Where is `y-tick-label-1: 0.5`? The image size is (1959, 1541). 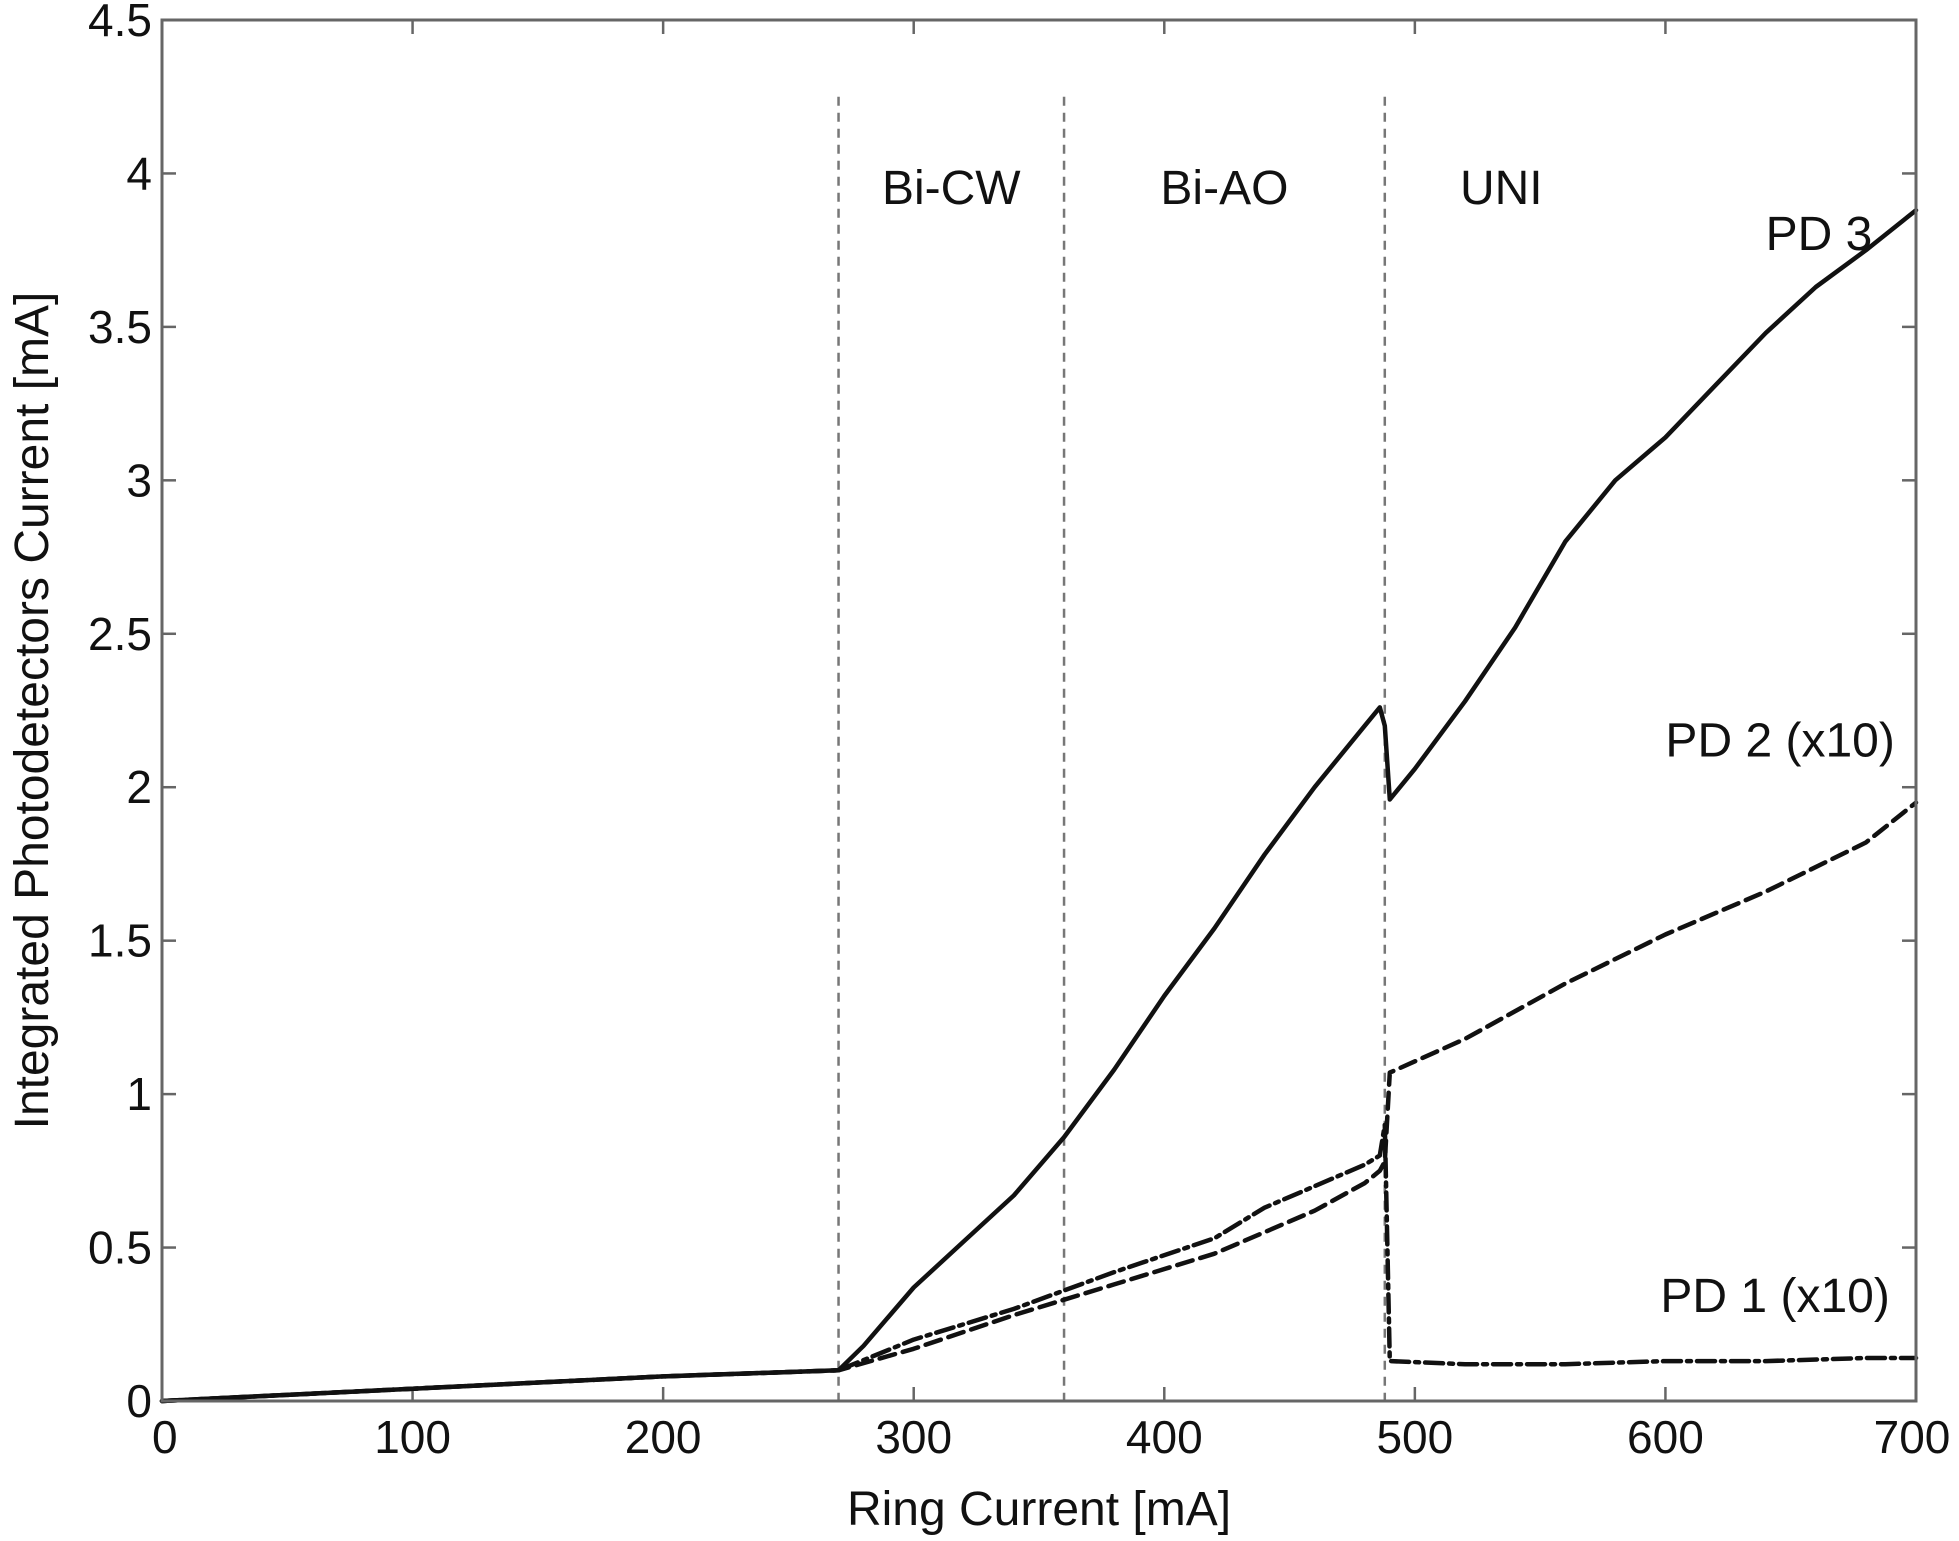 y-tick-label-1: 0.5 is located at coordinates (120, 1248).